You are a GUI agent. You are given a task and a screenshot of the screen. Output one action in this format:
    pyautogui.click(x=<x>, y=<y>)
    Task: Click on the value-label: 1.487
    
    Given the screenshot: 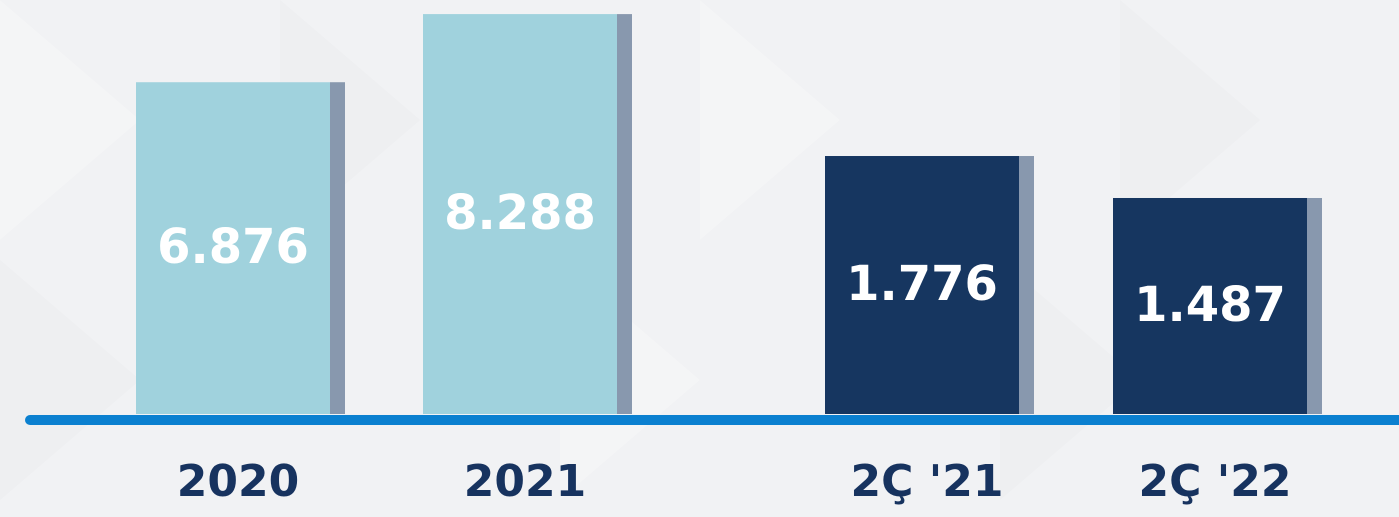 What is the action you would take?
    pyautogui.click(x=1210, y=305)
    